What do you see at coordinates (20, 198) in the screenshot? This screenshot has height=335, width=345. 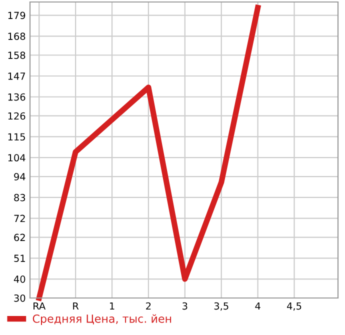 I see `y-tick-label: 83` at bounding box center [20, 198].